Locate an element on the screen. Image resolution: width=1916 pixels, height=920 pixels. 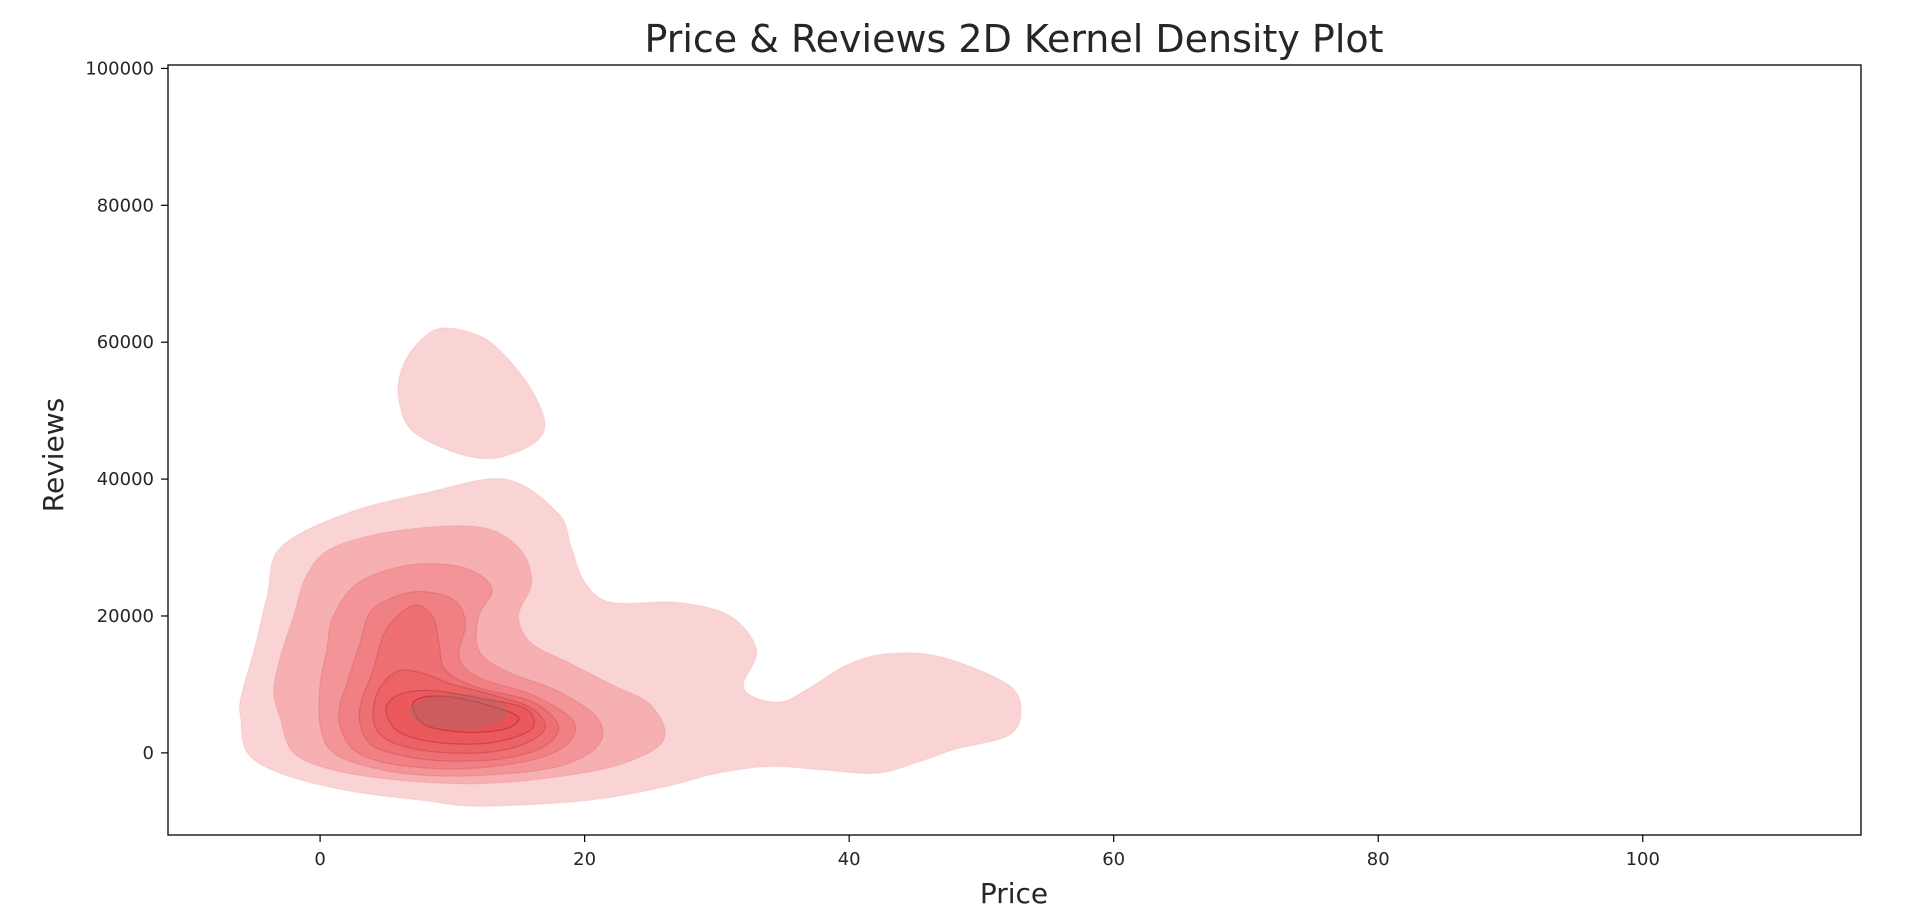
x-tick-label: 100 is located at coordinates (1643, 859).